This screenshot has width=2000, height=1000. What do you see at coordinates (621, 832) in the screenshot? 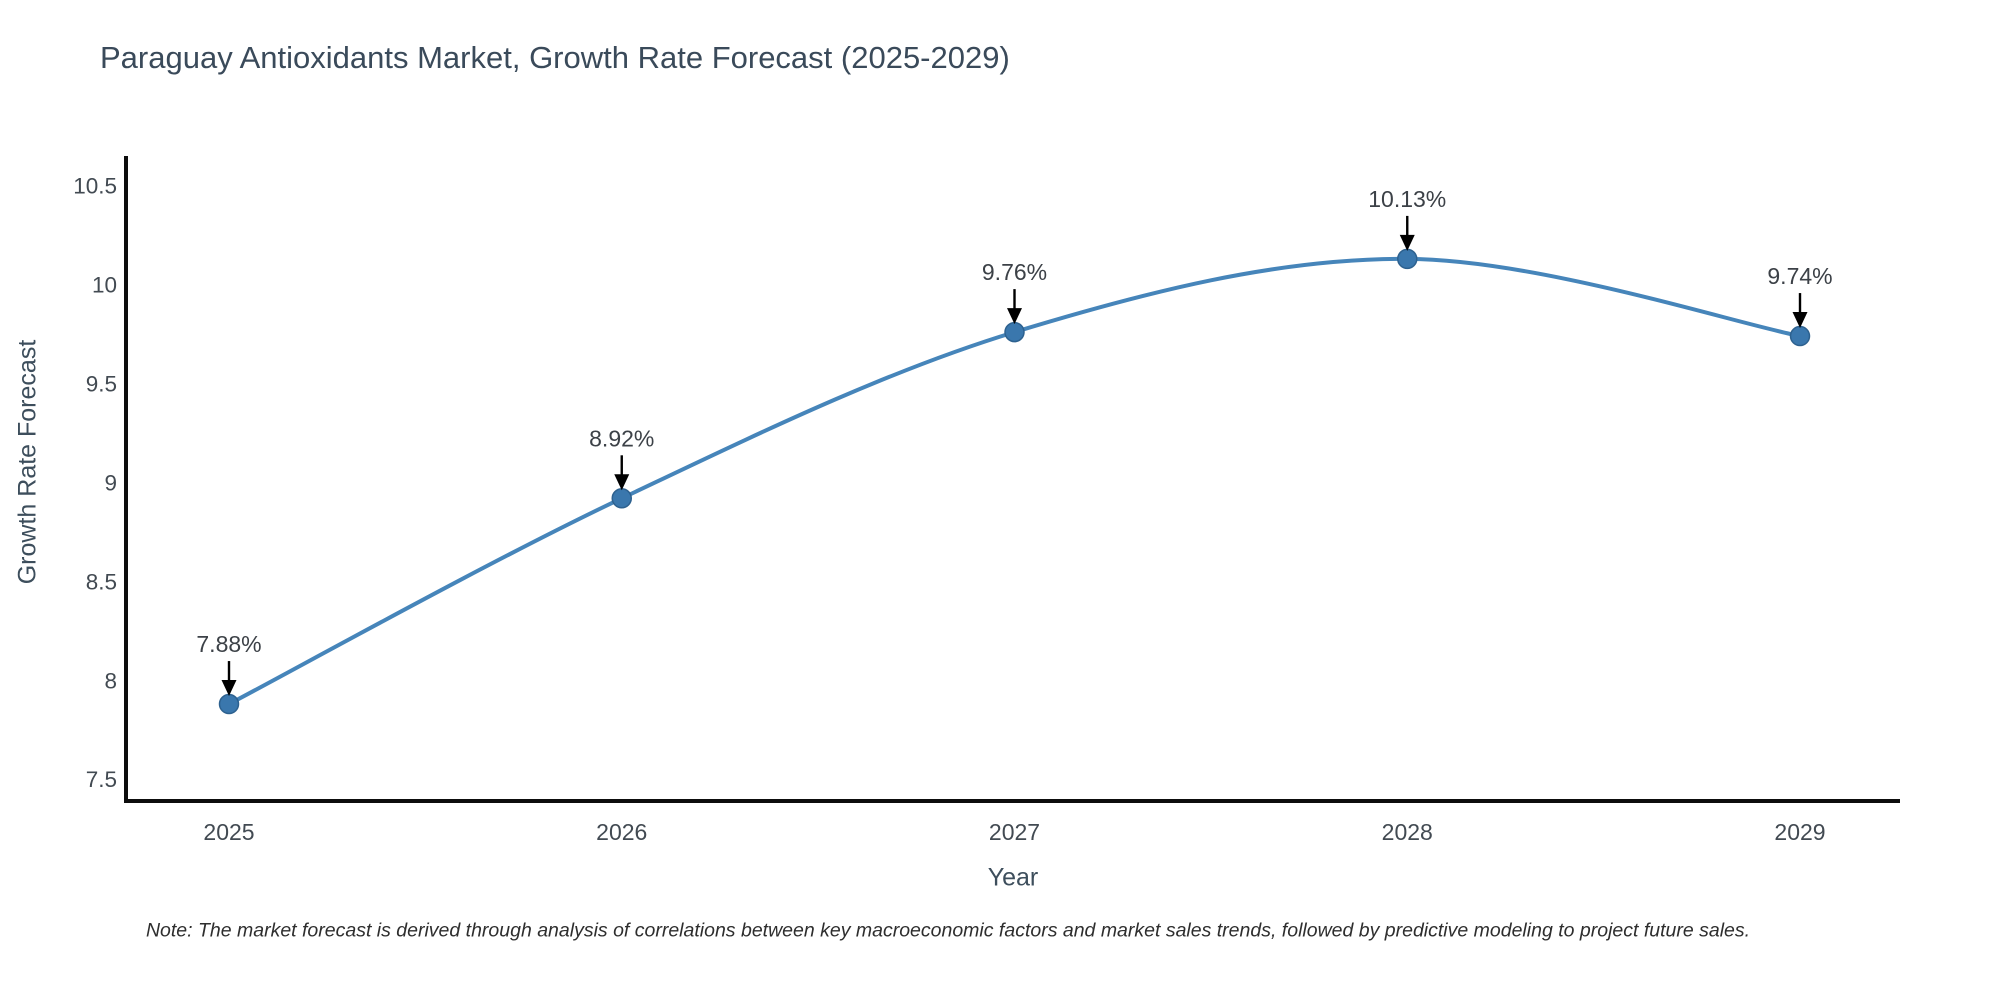
I see `x-tick-label: 2026` at bounding box center [621, 832].